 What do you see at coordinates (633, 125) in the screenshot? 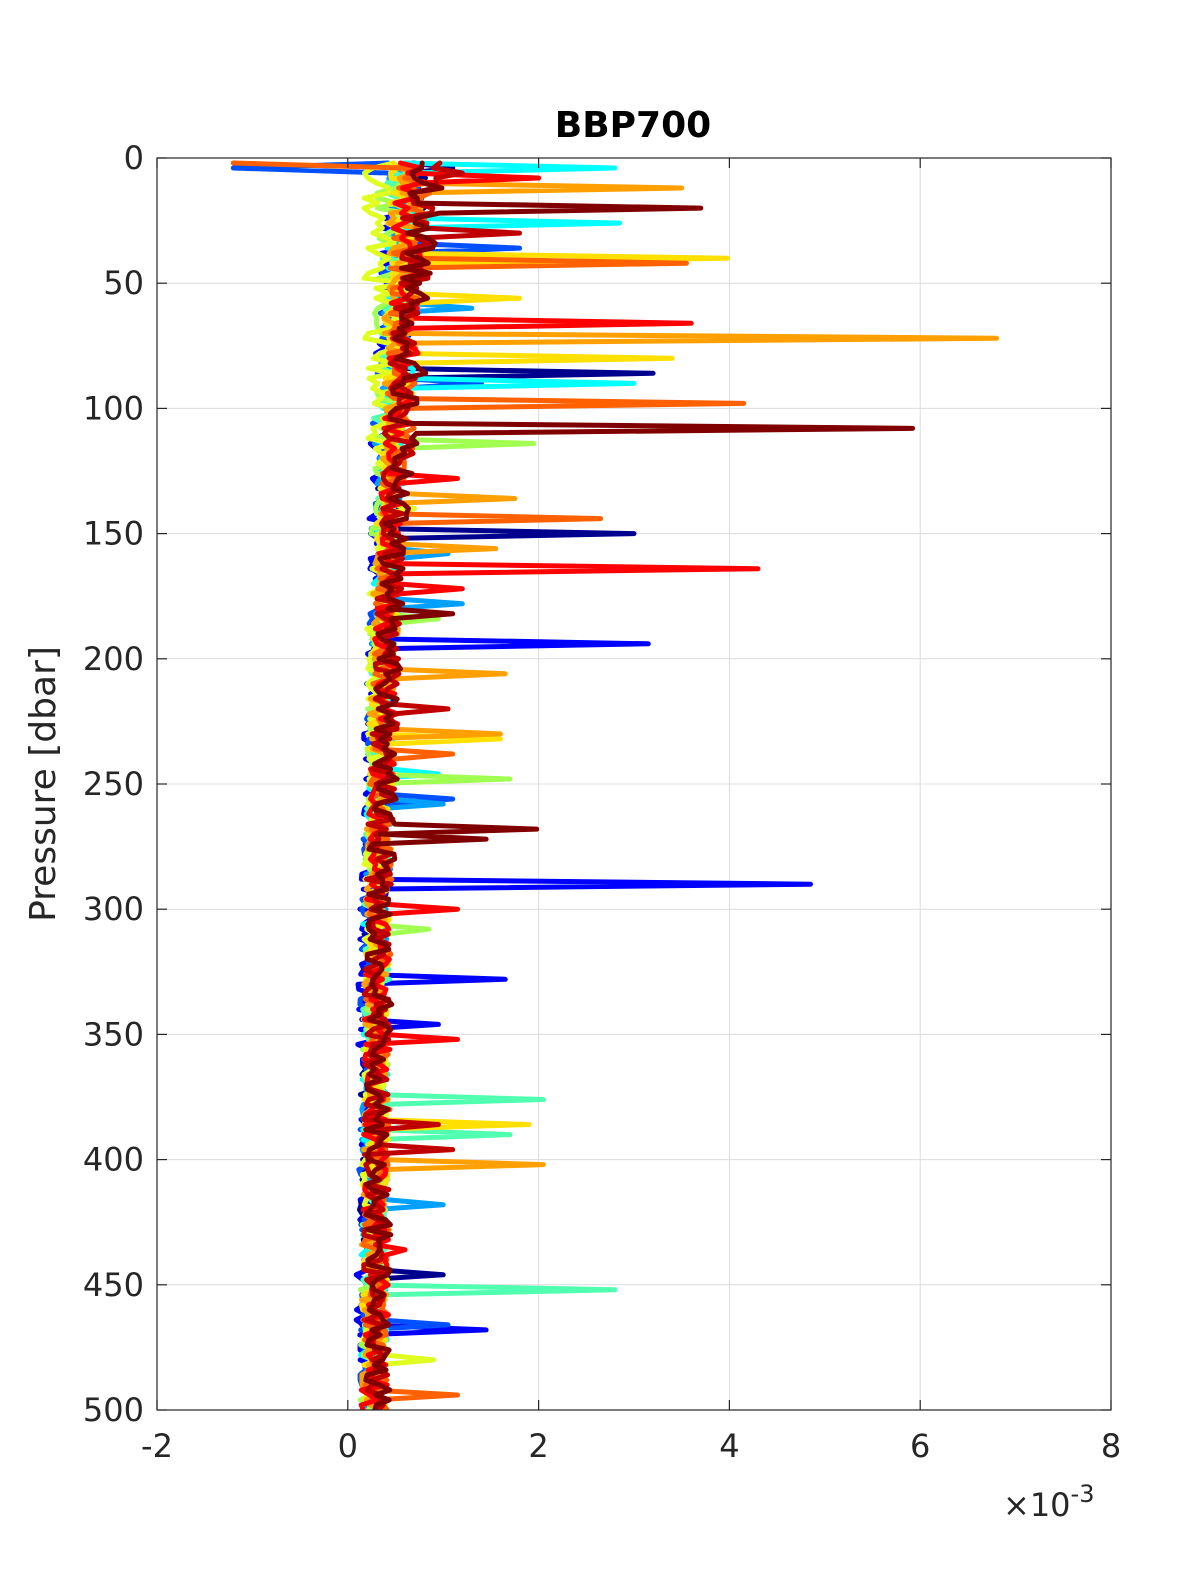
I see `chart-title: BBP700` at bounding box center [633, 125].